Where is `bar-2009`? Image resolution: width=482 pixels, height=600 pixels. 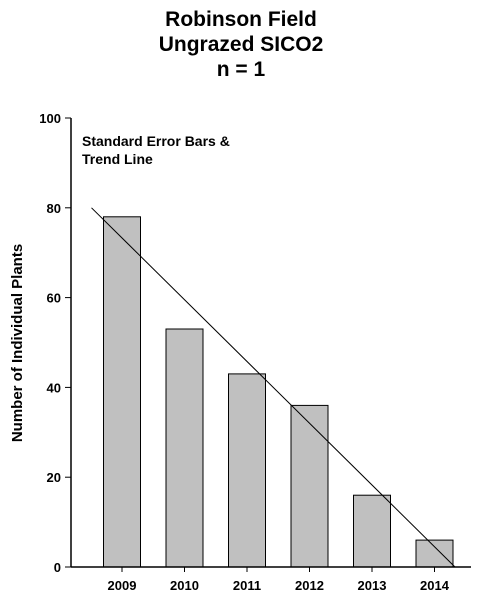 bar-2009 is located at coordinates (122, 392).